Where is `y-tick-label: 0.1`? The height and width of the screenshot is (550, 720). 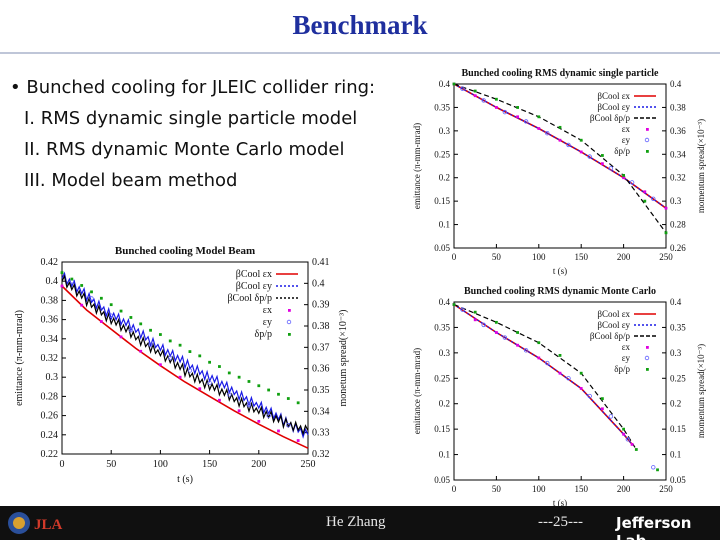 y-tick-label: 0.1 is located at coordinates (444, 455).